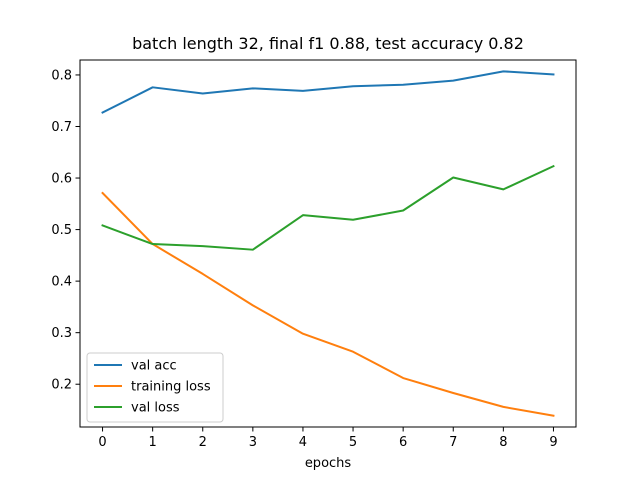  What do you see at coordinates (61, 230) in the screenshot?
I see `y-tick-label: 0.5` at bounding box center [61, 230].